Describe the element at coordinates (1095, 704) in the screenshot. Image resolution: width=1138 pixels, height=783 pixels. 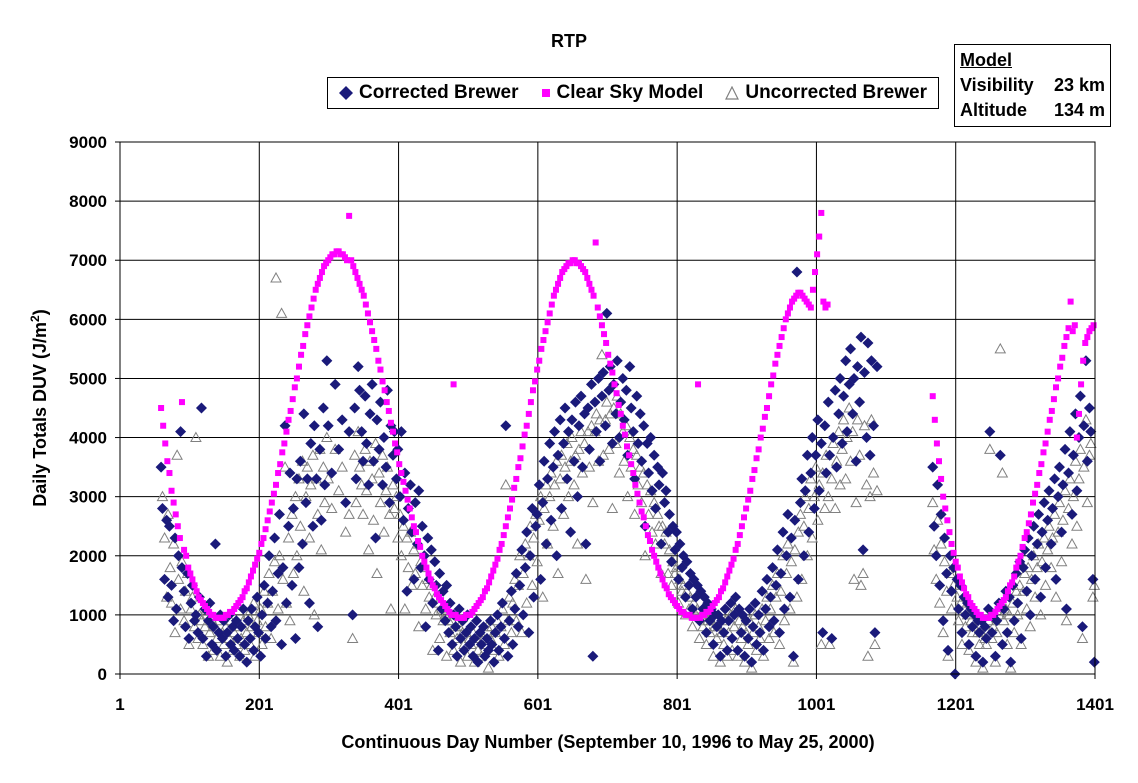
I see `x-tick-label: 1401` at that location.